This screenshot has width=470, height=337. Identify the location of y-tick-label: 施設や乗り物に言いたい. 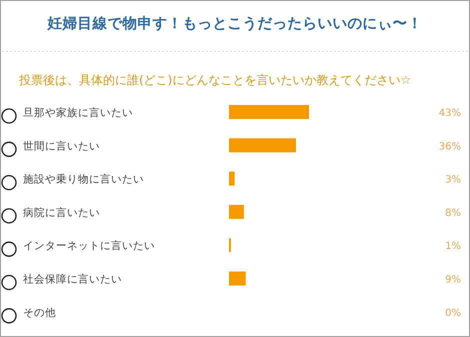
(83, 179).